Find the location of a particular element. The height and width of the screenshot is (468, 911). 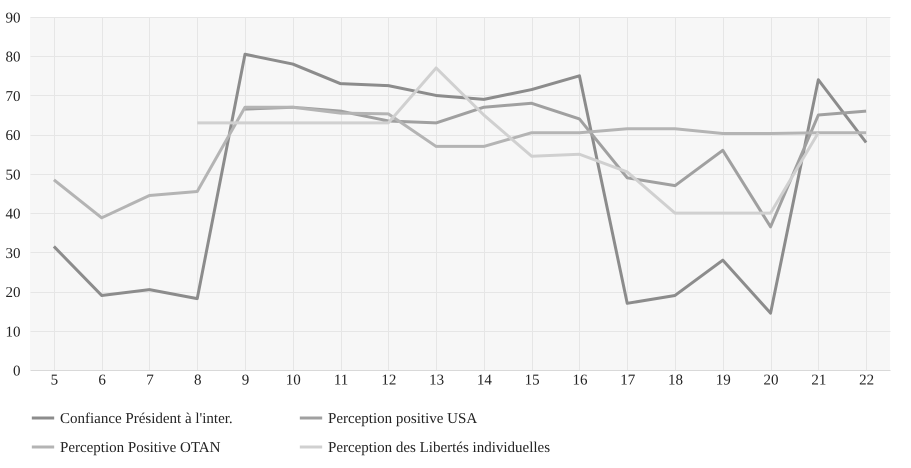

x-tick-label: 7 is located at coordinates (150, 380).